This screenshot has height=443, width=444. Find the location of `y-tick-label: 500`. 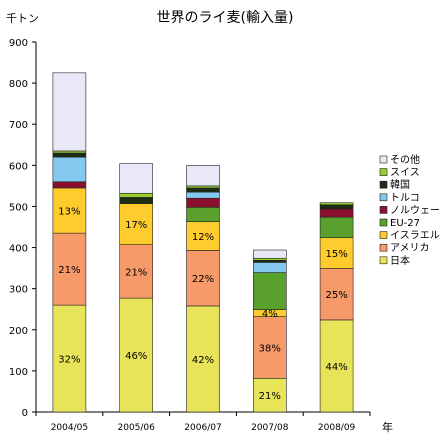

y-tick-label: 500 is located at coordinates (18, 207).